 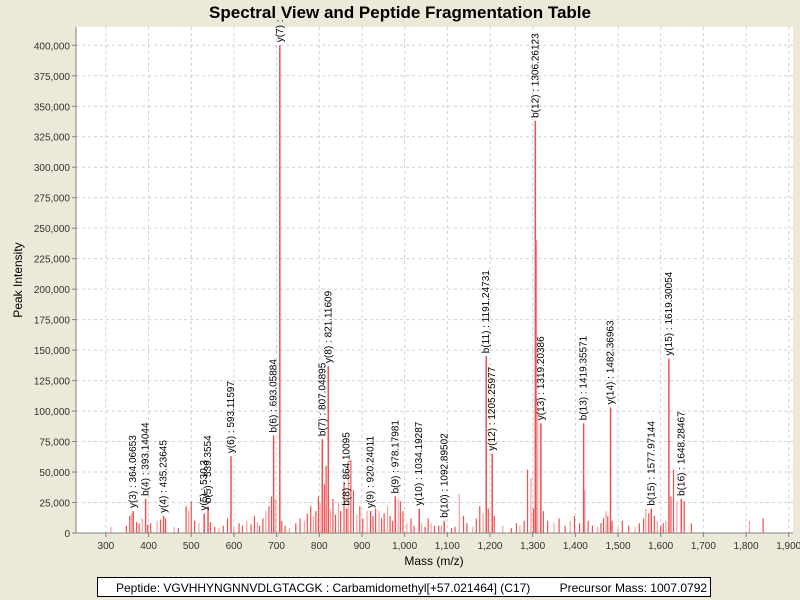 I want to click on peak-annotation-label: b(8) : 864.10095, so click(x=347, y=469).